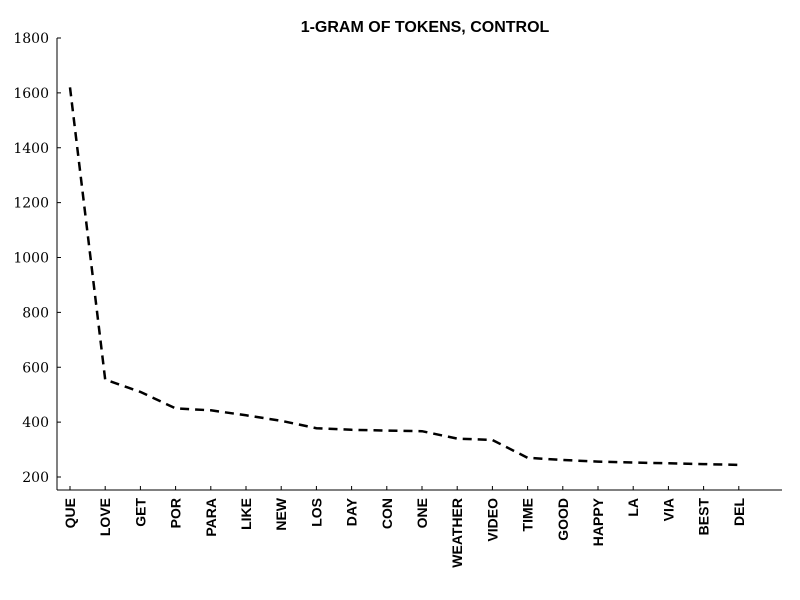  Describe the element at coordinates (31, 259) in the screenshot. I see `y-tick-label: 1000` at that location.